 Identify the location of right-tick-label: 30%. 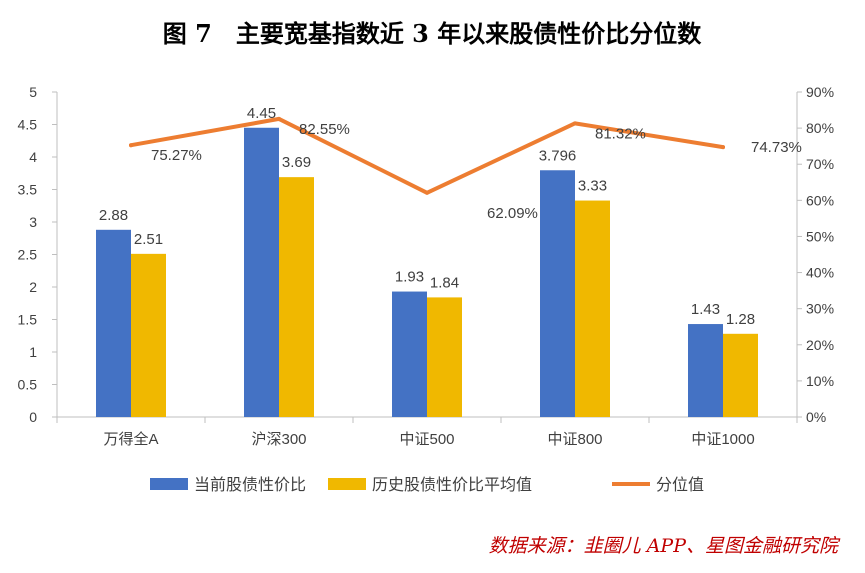
(820, 309).